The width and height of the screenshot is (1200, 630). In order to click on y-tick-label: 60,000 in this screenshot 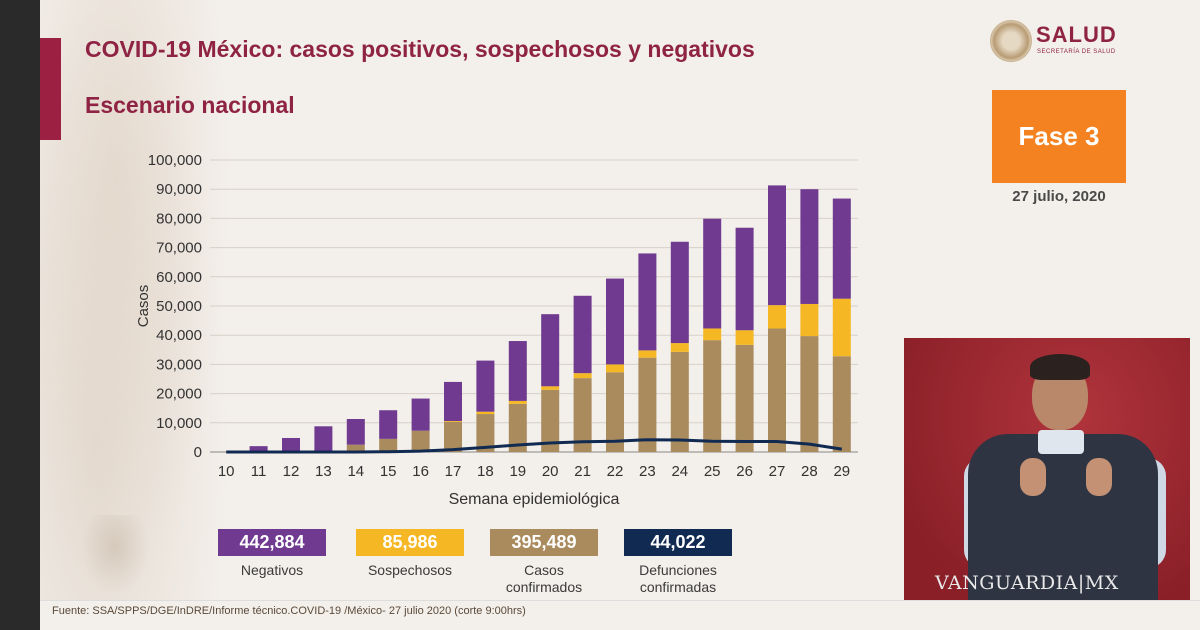, I will do `click(179, 277)`.